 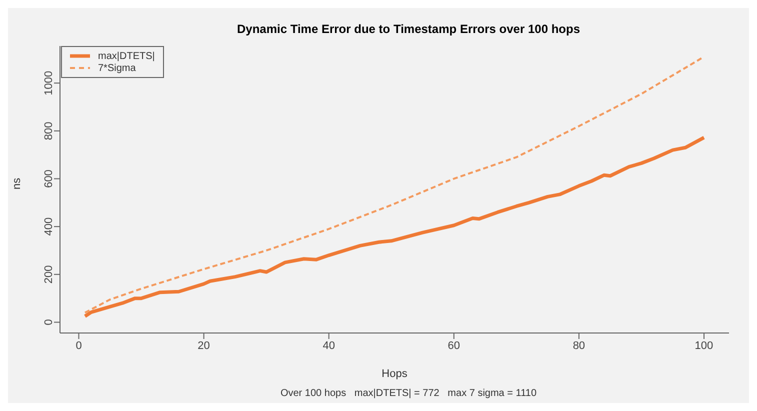 I want to click on y-tick-label: 200, so click(x=48, y=274).